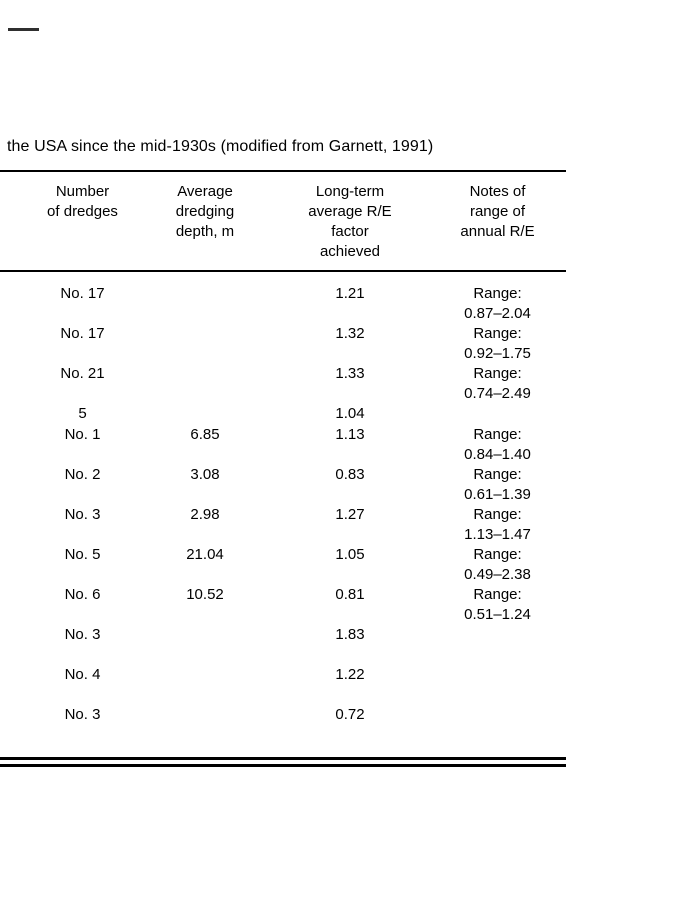 This screenshot has width=675, height=900. What do you see at coordinates (350, 333) in the screenshot?
I see `table-cell: 1.32` at bounding box center [350, 333].